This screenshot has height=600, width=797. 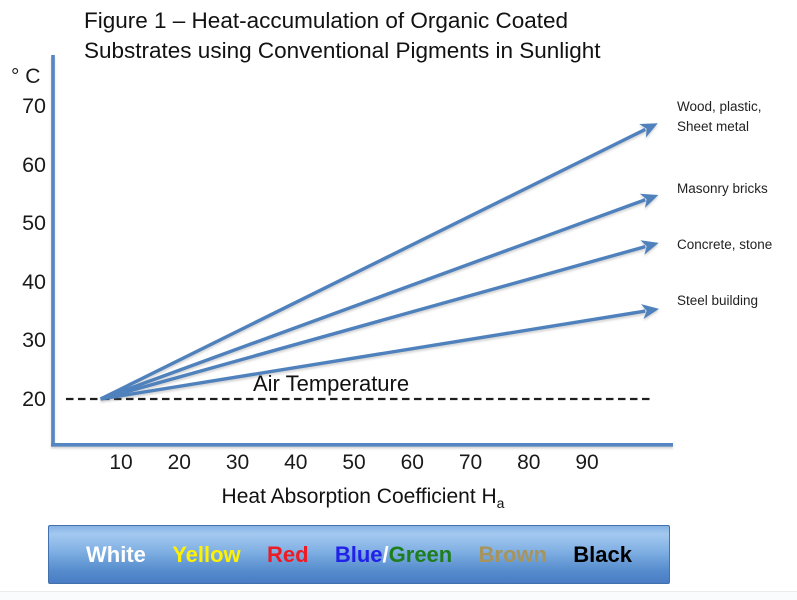 I want to click on pigment-word-group: Black, so click(x=602, y=555).